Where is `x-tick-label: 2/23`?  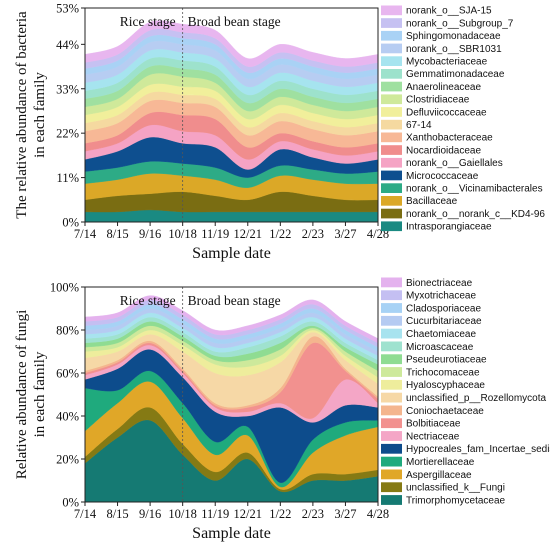
x-tick-label: 2/23 is located at coordinates (313, 234).